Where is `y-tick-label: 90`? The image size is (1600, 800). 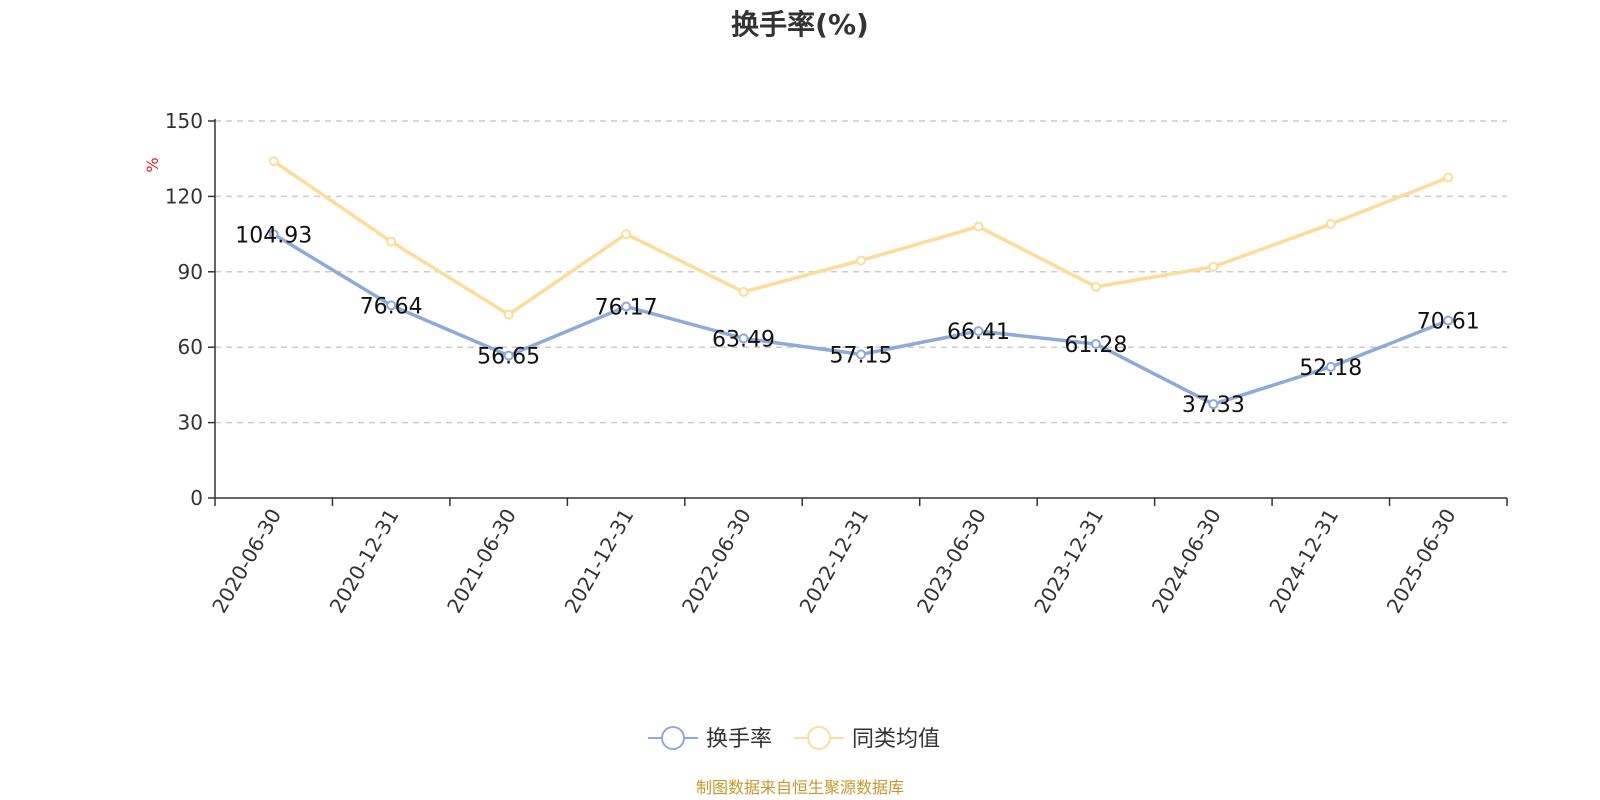 y-tick-label: 90 is located at coordinates (190, 272).